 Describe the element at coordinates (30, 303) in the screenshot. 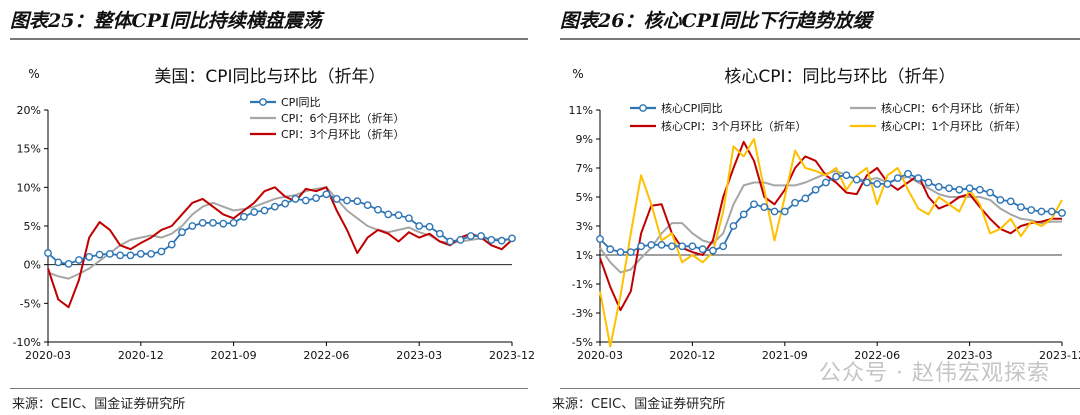

I see `y-tick-label: -5%` at that location.